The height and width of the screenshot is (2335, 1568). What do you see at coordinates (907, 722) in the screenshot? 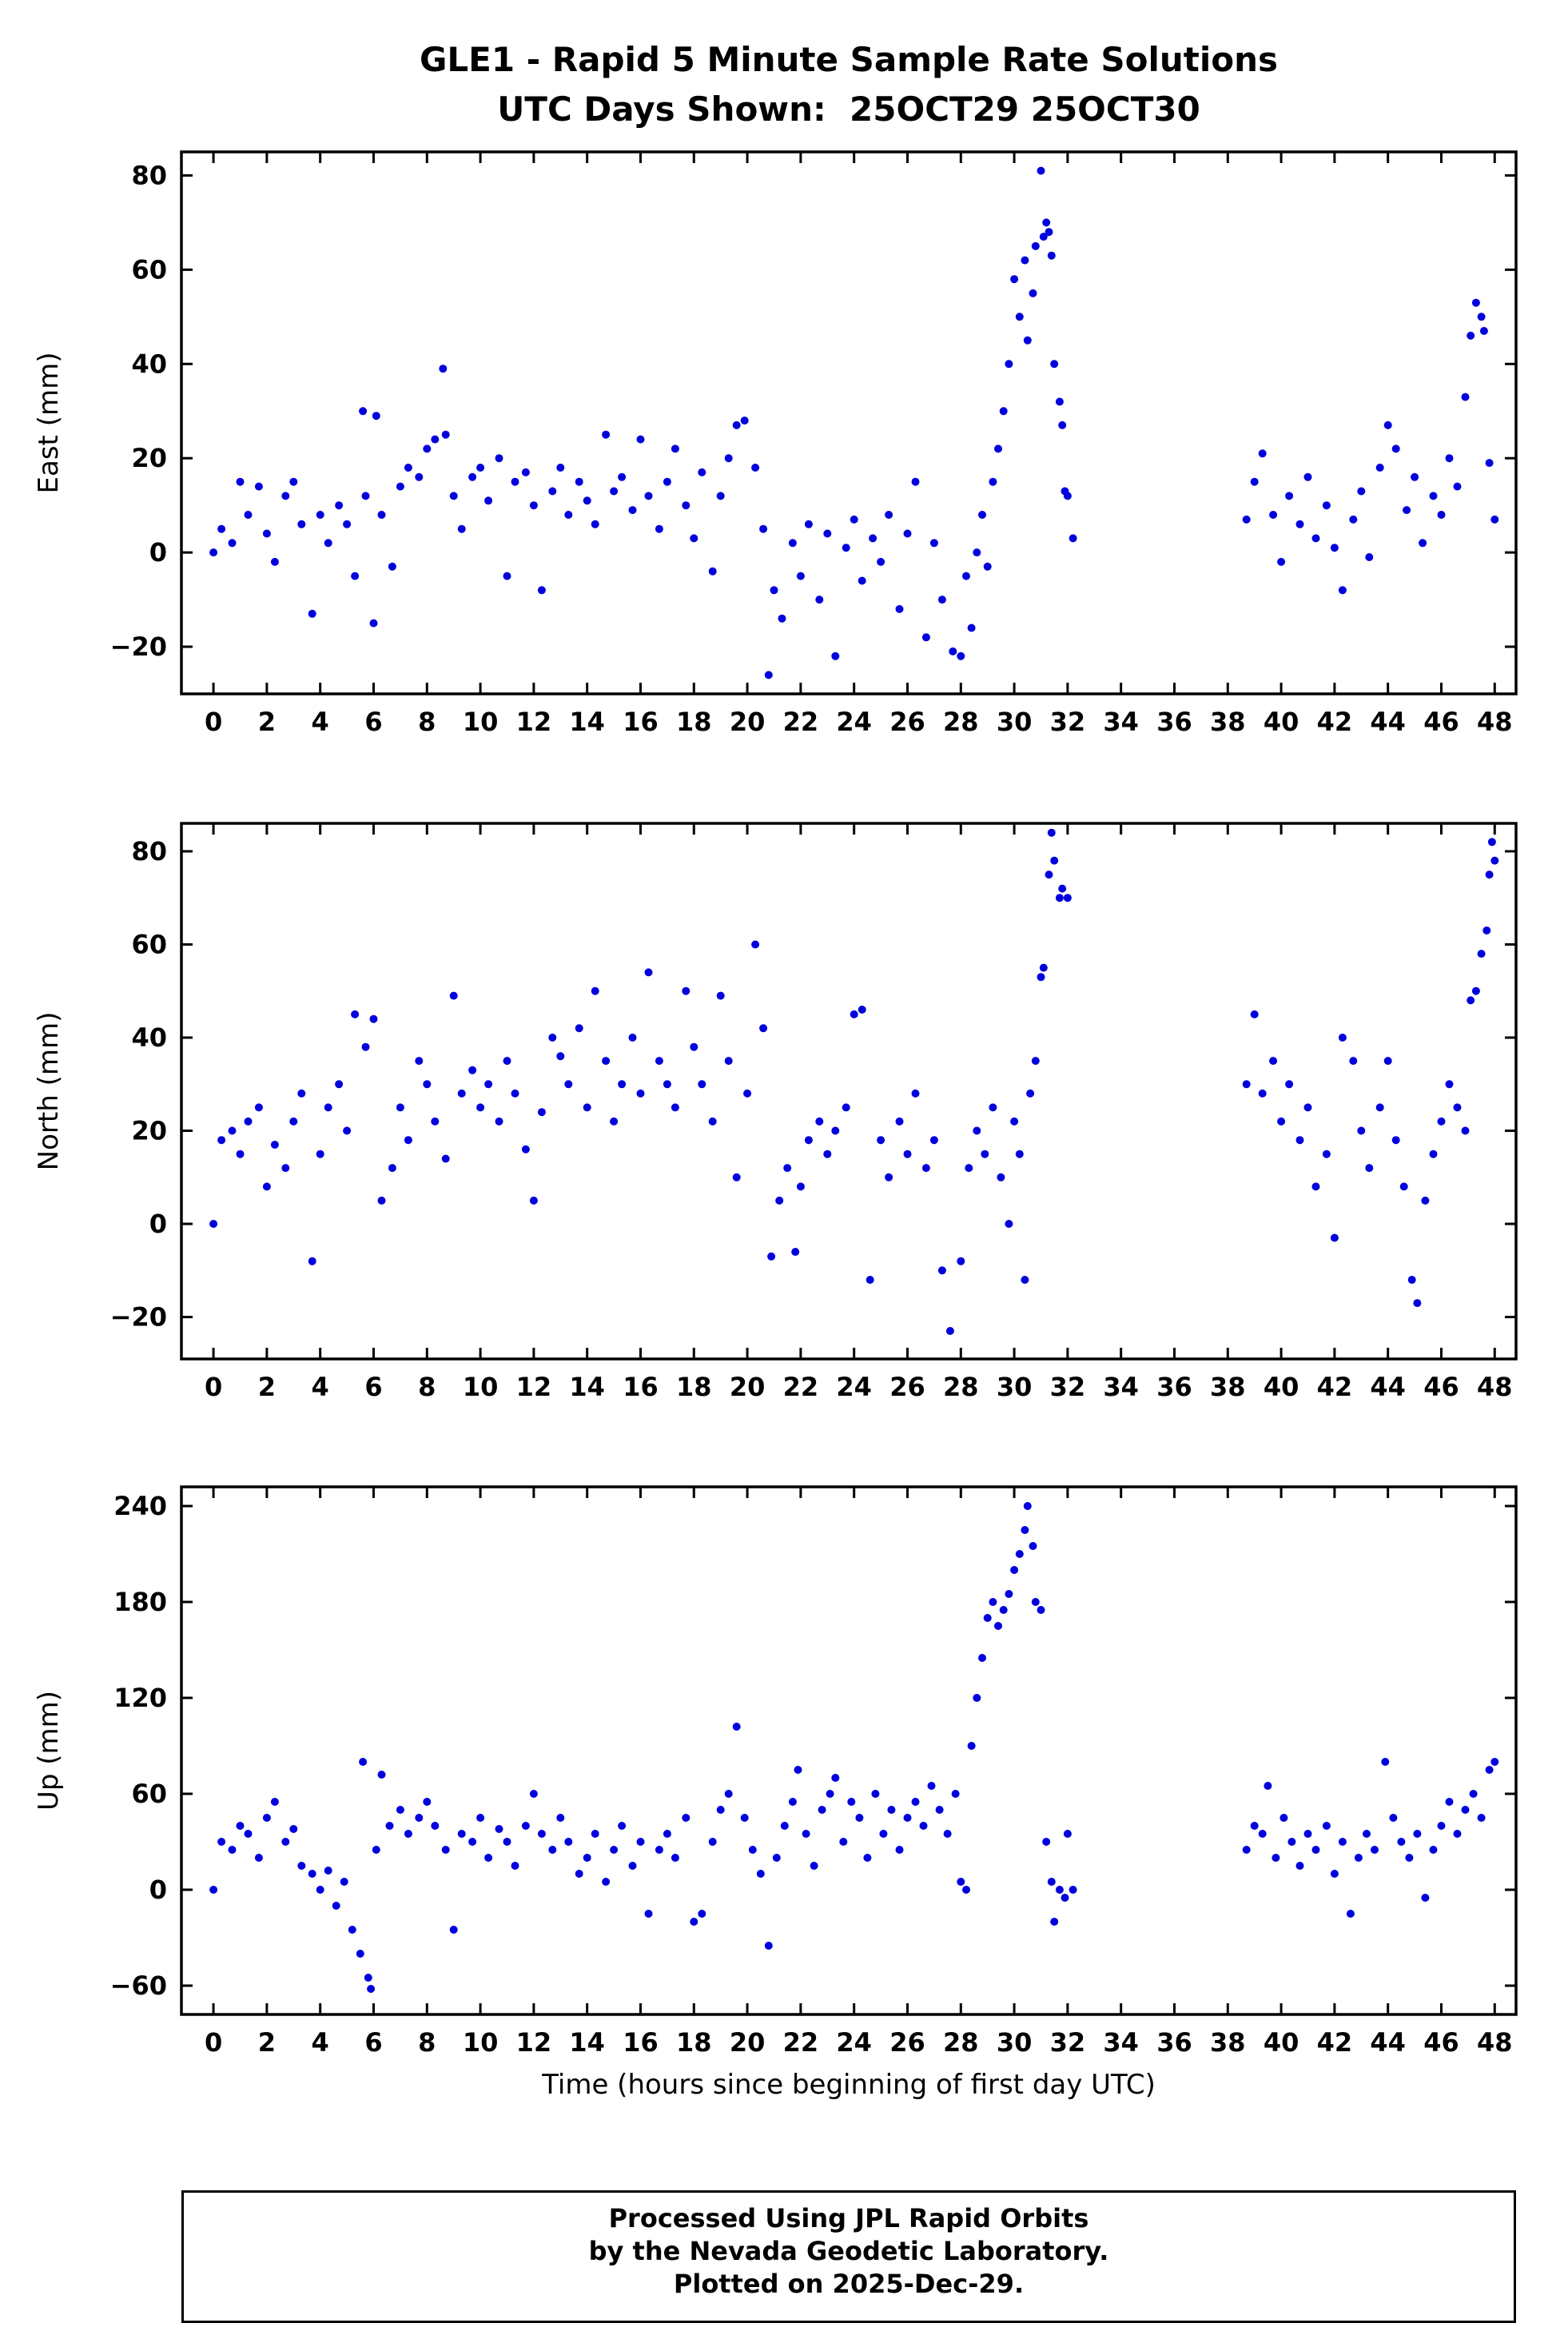
I see `east-x-tick-label: 26` at bounding box center [907, 722].